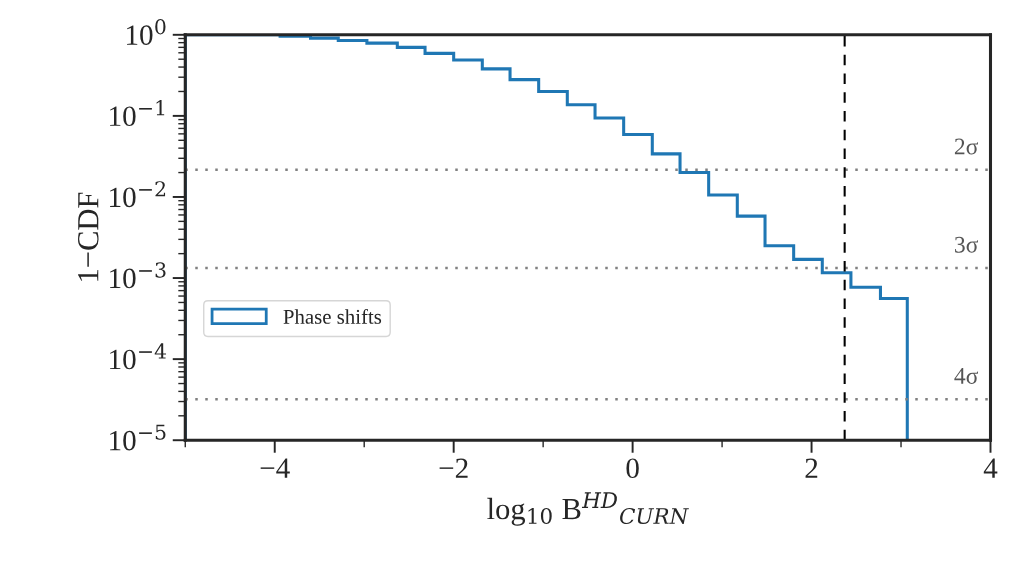 This screenshot has height=580, width=1035. I want to click on y-tick-label: 10$^{0}$, so click(146, 31).